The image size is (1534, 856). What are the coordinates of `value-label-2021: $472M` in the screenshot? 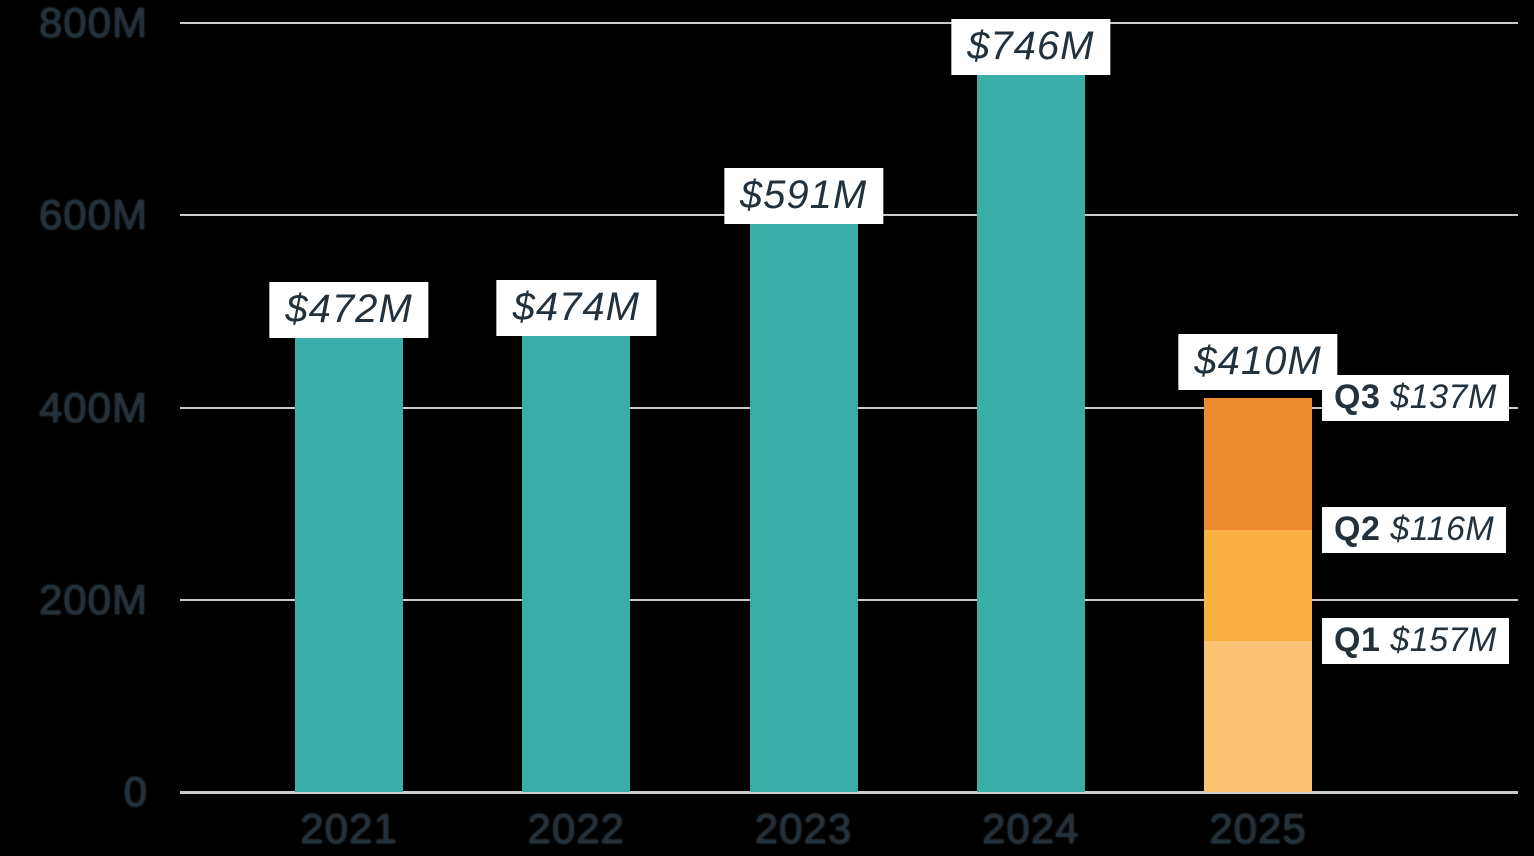 It's located at (349, 310).